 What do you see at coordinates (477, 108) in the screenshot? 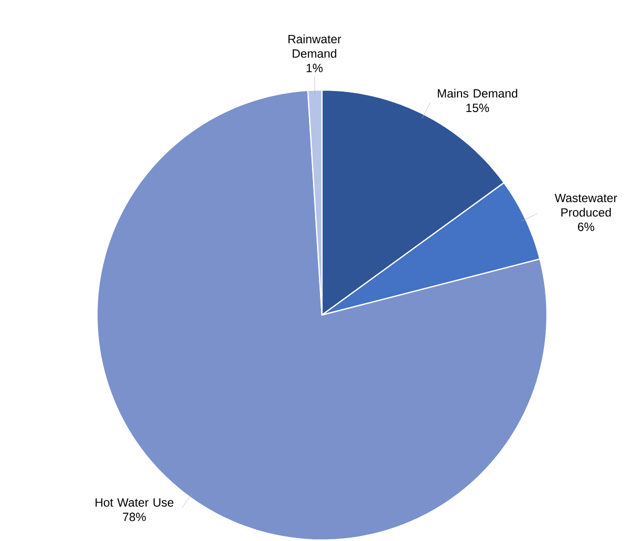
I see `data-label: 15%` at bounding box center [477, 108].